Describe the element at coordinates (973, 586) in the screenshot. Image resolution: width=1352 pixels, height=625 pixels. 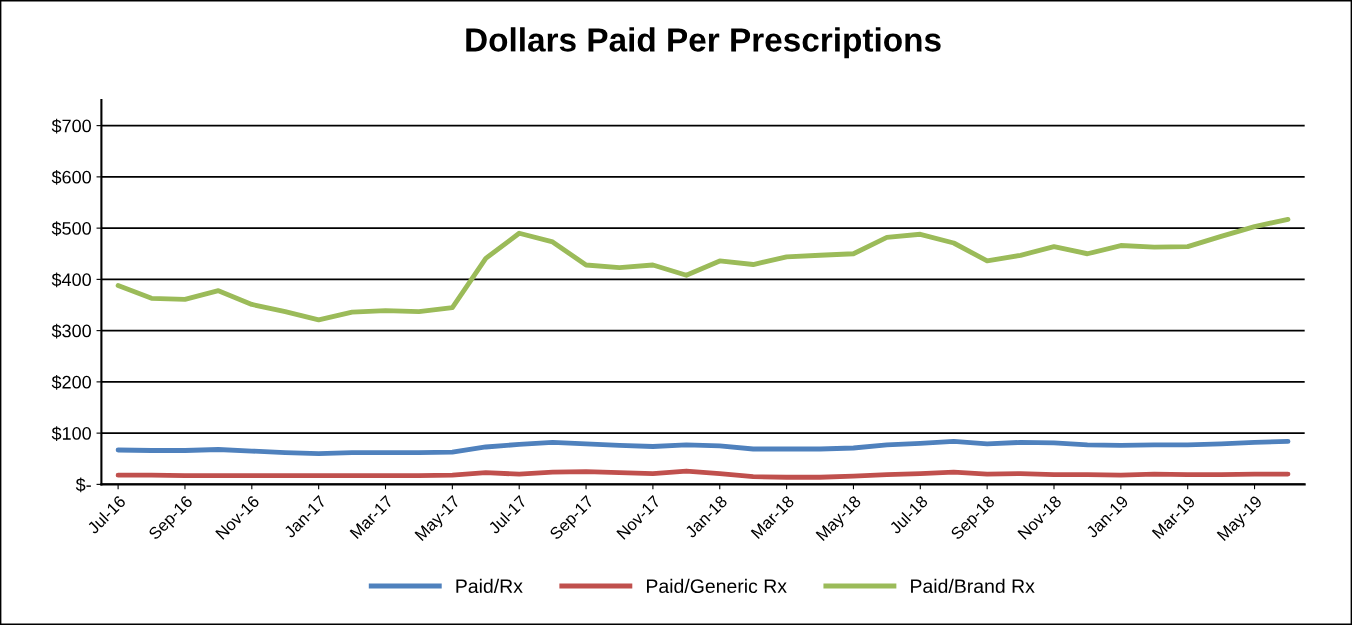
I see `legend-label: Paid/Brand Rx` at that location.